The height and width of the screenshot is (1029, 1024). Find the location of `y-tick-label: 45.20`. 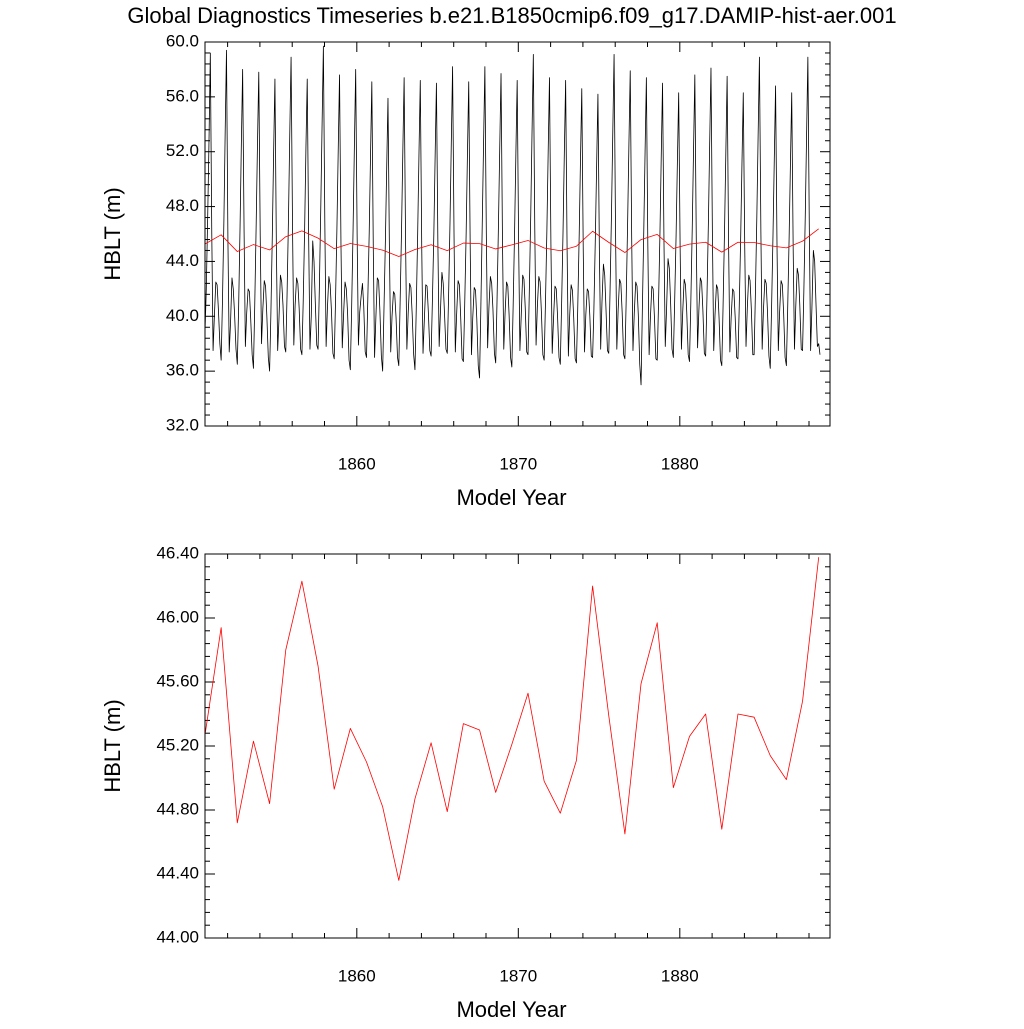

y-tick-label: 45.20 is located at coordinates (177, 744).